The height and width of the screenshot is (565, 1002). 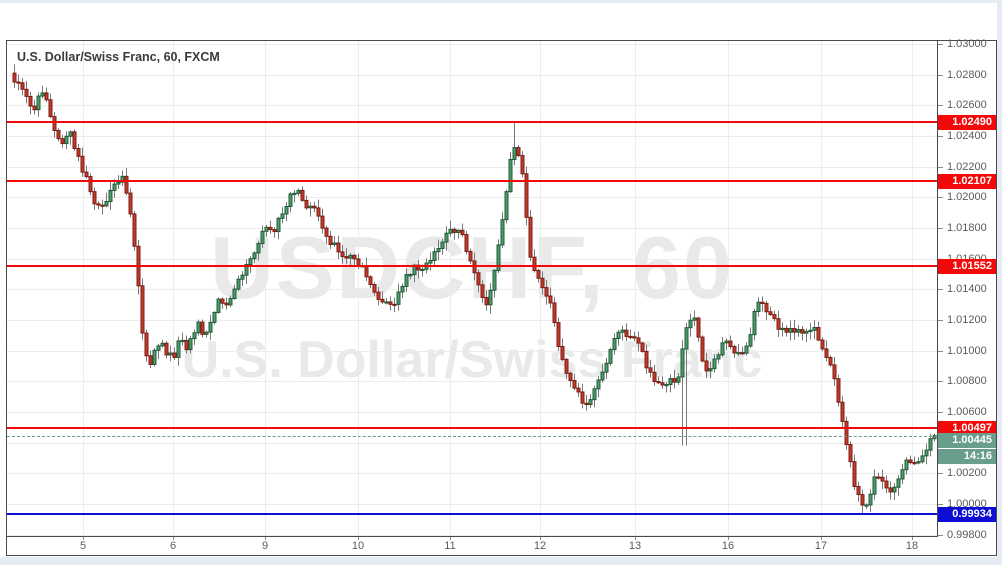 What do you see at coordinates (358, 546) in the screenshot?
I see `time-tick-label: 10` at bounding box center [358, 546].